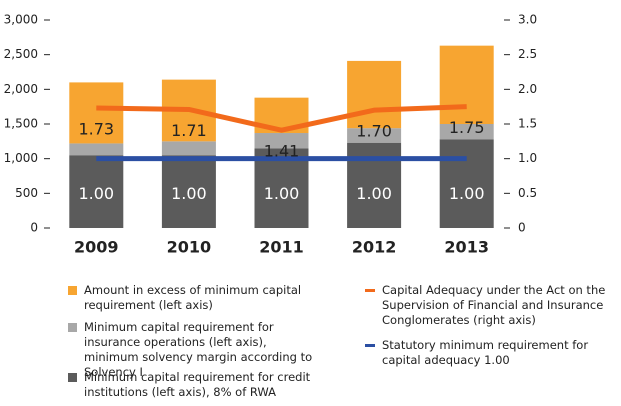 Image resolution: width=621 pixels, height=406 pixels. Describe the element at coordinates (281, 247) in the screenshot. I see `x-tick-label: 2011` at that location.